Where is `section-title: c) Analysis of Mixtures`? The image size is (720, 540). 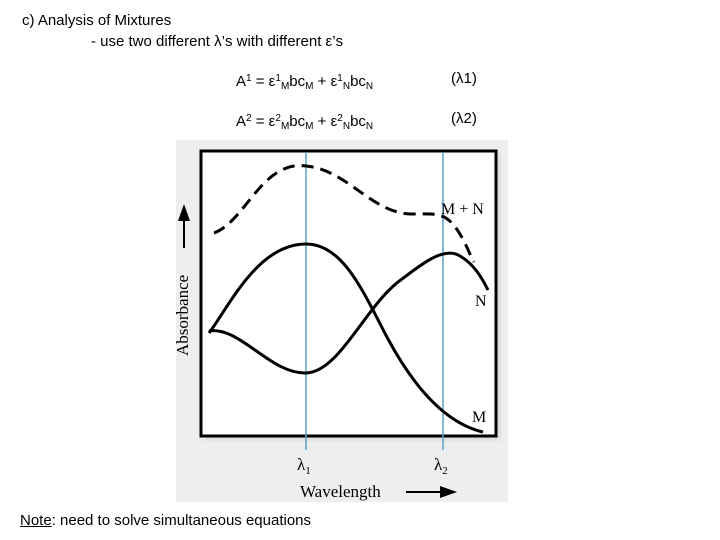
section-title: c) Analysis of Mixtures is located at coordinates (97, 20).